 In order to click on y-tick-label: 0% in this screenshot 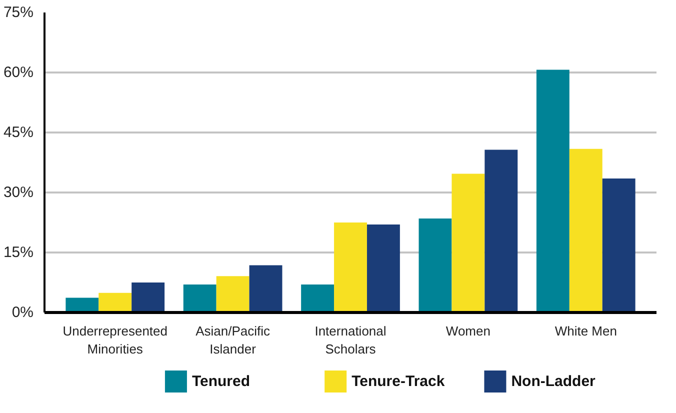, I will do `click(23, 312)`.